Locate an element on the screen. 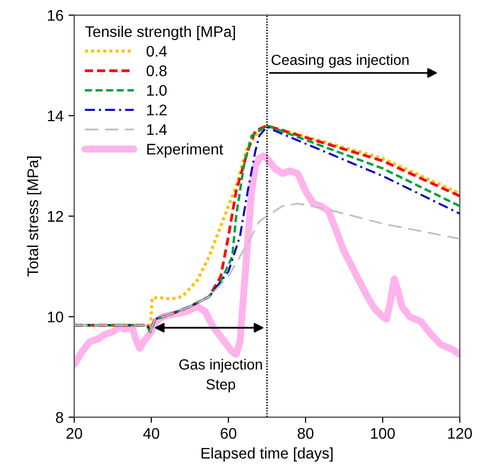 This screenshot has width=485, height=473. annotation: Ceasing gas injection is located at coordinates (340, 61).